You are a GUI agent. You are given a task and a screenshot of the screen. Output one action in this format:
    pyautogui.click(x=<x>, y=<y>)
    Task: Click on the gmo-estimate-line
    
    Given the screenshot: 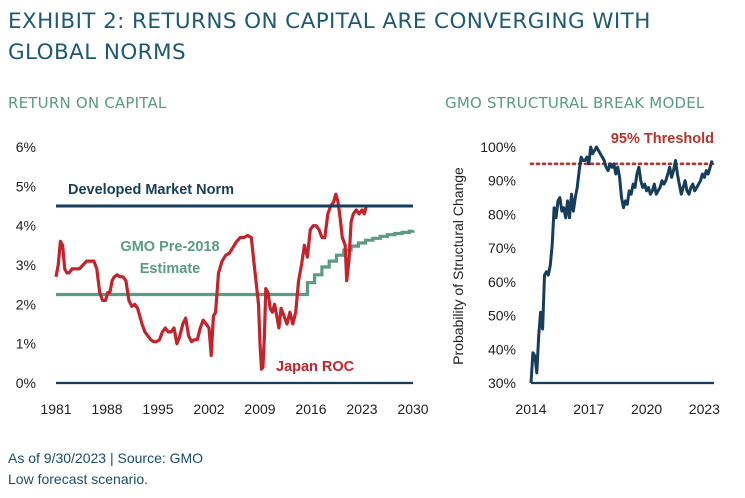 What is the action you would take?
    pyautogui.click(x=235, y=263)
    